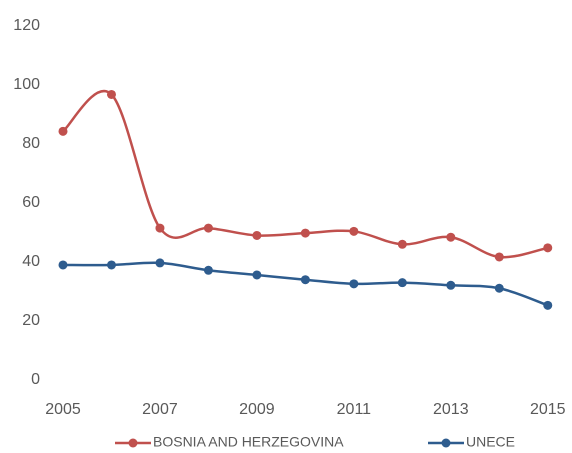 The width and height of the screenshot is (572, 453). I want to click on y-tick-label: 20, so click(31, 320).